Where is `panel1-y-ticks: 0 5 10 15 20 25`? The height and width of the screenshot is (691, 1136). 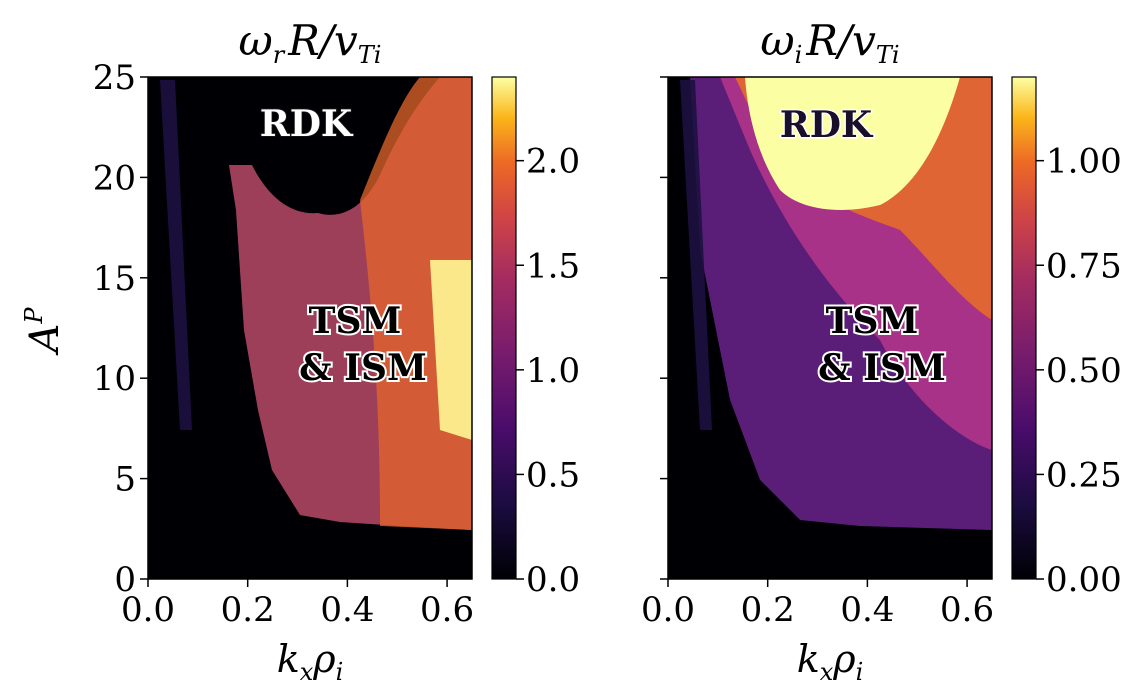
panel1-y-ticks: 0 5 10 15 20 25 is located at coordinates (120, 329).